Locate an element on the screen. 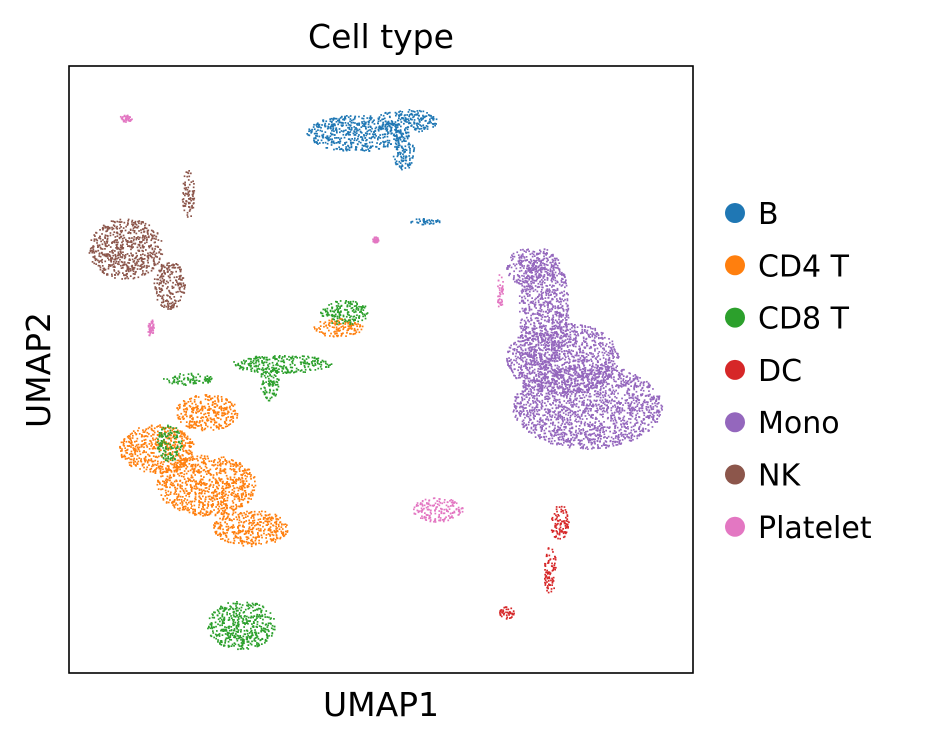 This screenshot has width=927, height=747. legend-label: DC is located at coordinates (780, 371).